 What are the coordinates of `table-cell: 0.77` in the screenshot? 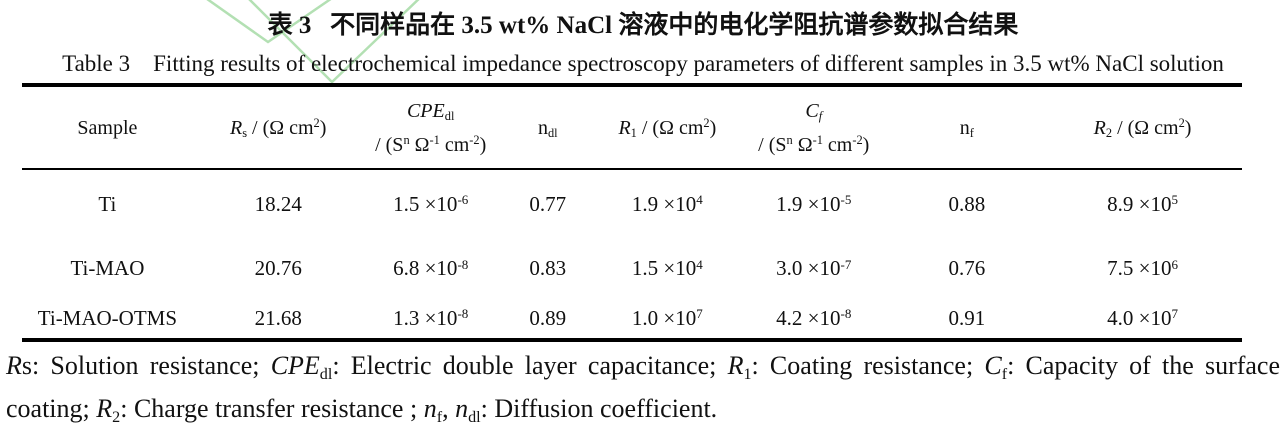 It's located at (548, 203).